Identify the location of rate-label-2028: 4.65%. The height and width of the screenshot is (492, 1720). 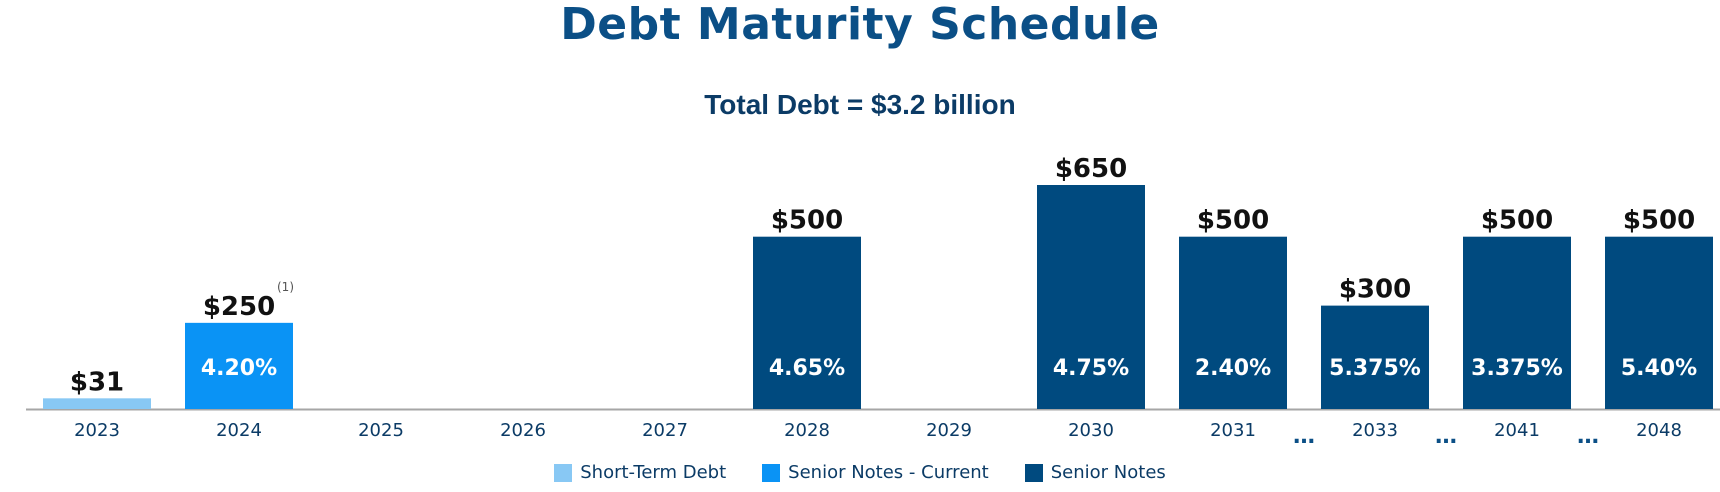
(807, 368).